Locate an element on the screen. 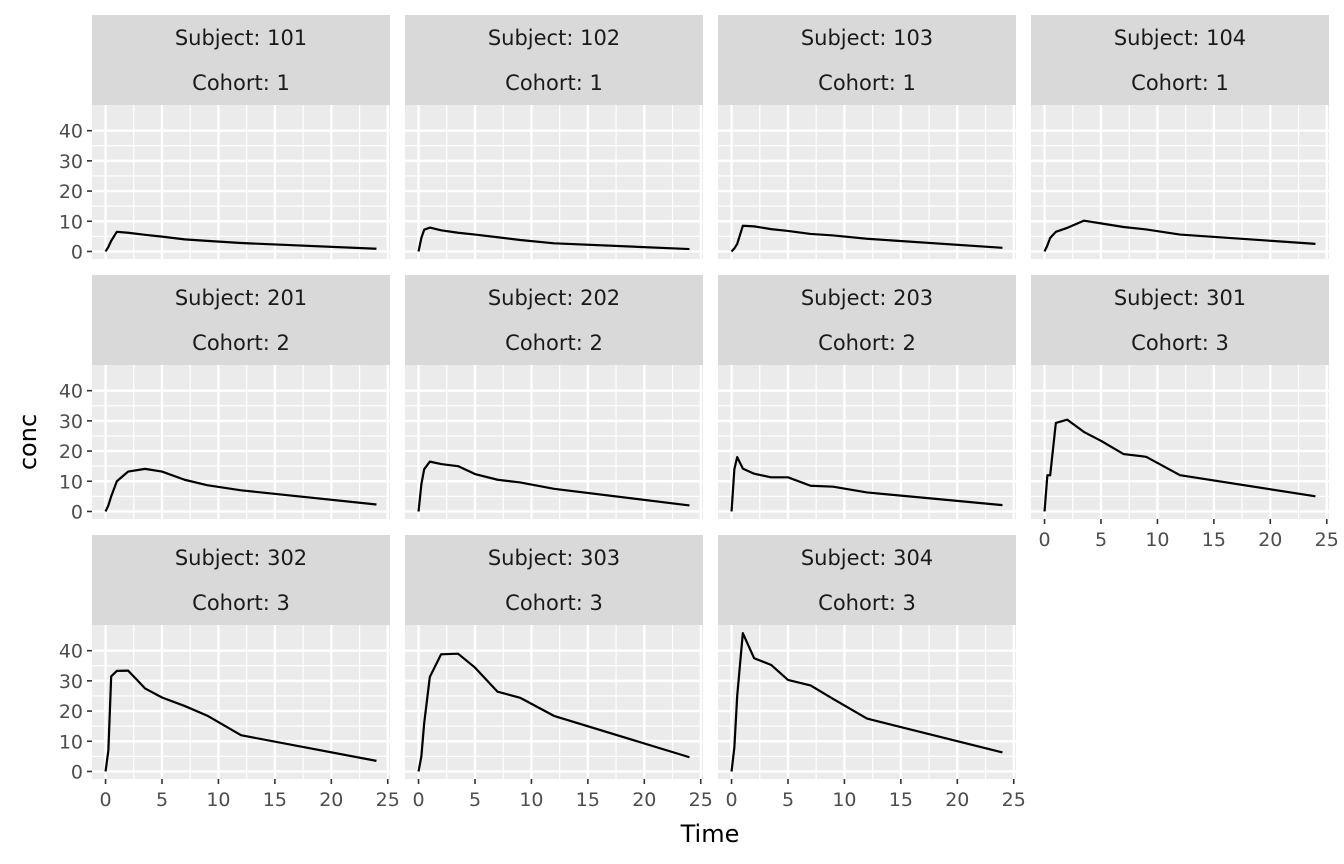  strip-subject-label: Subject: 101 is located at coordinates (241, 38).